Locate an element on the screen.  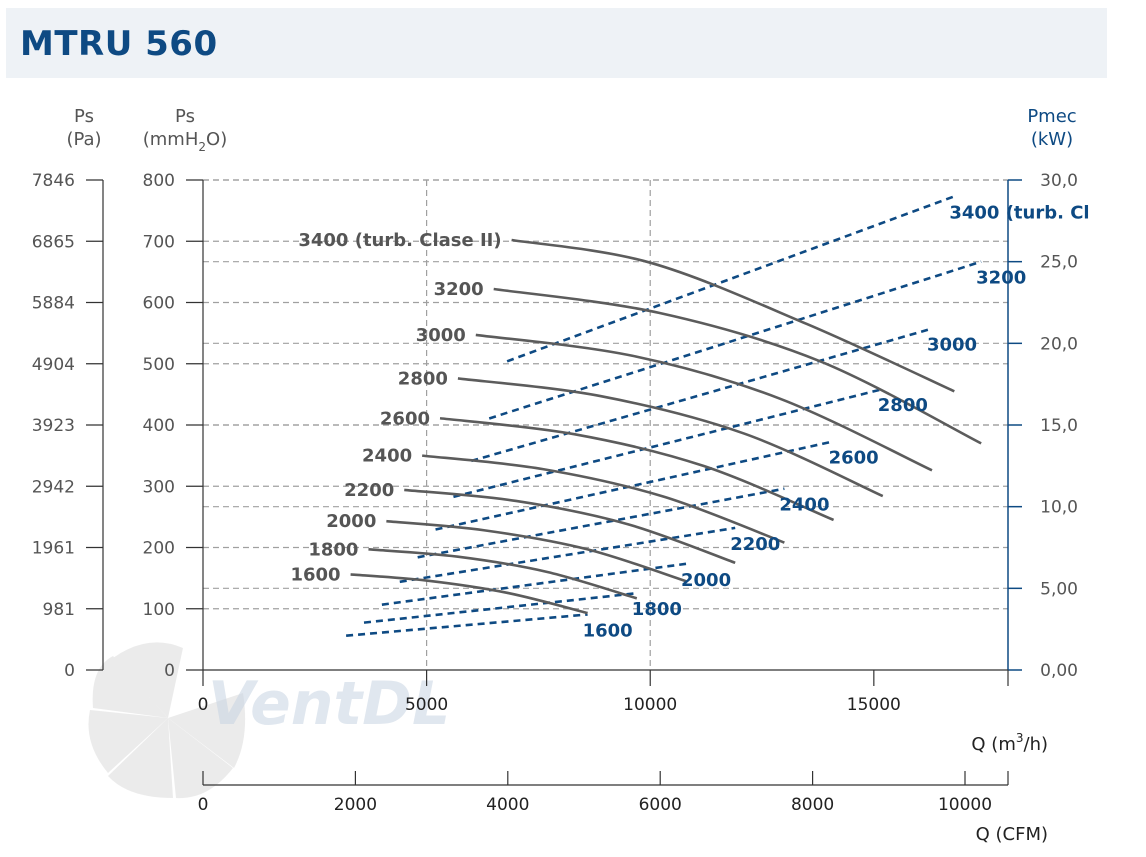
power-label-2600: 2600 is located at coordinates (854, 457).